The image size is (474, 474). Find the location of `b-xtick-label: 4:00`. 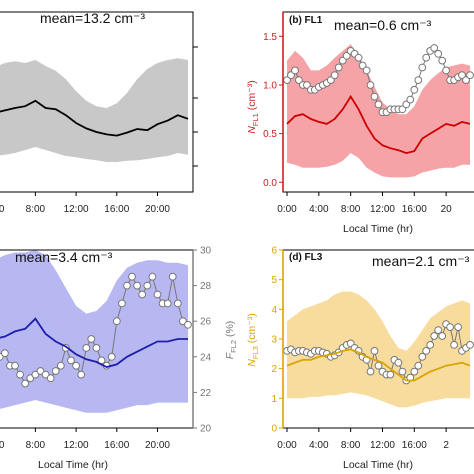

b-xtick-label: 4:00 is located at coordinates (319, 209).